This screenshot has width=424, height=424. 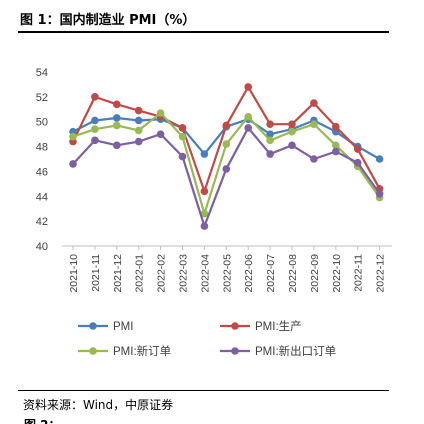 What do you see at coordinates (153, 421) in the screenshot?
I see `next-caption-fragment: 图 2：` at bounding box center [153, 421].